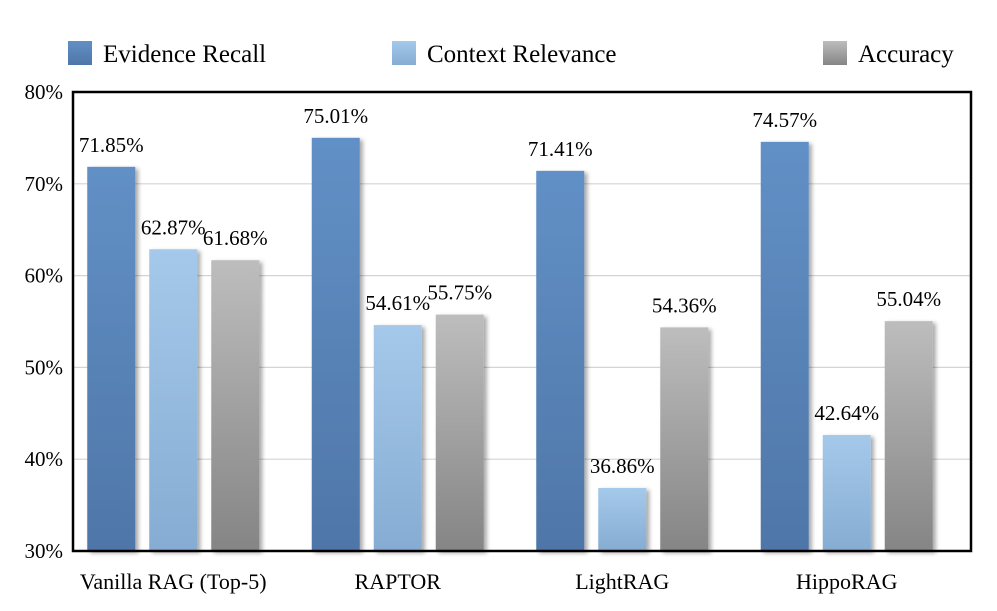 Image resolution: width=997 pixels, height=611 pixels. I want to click on legend: Evidence Recall Context Relevance Accuracy, so click(511, 54).